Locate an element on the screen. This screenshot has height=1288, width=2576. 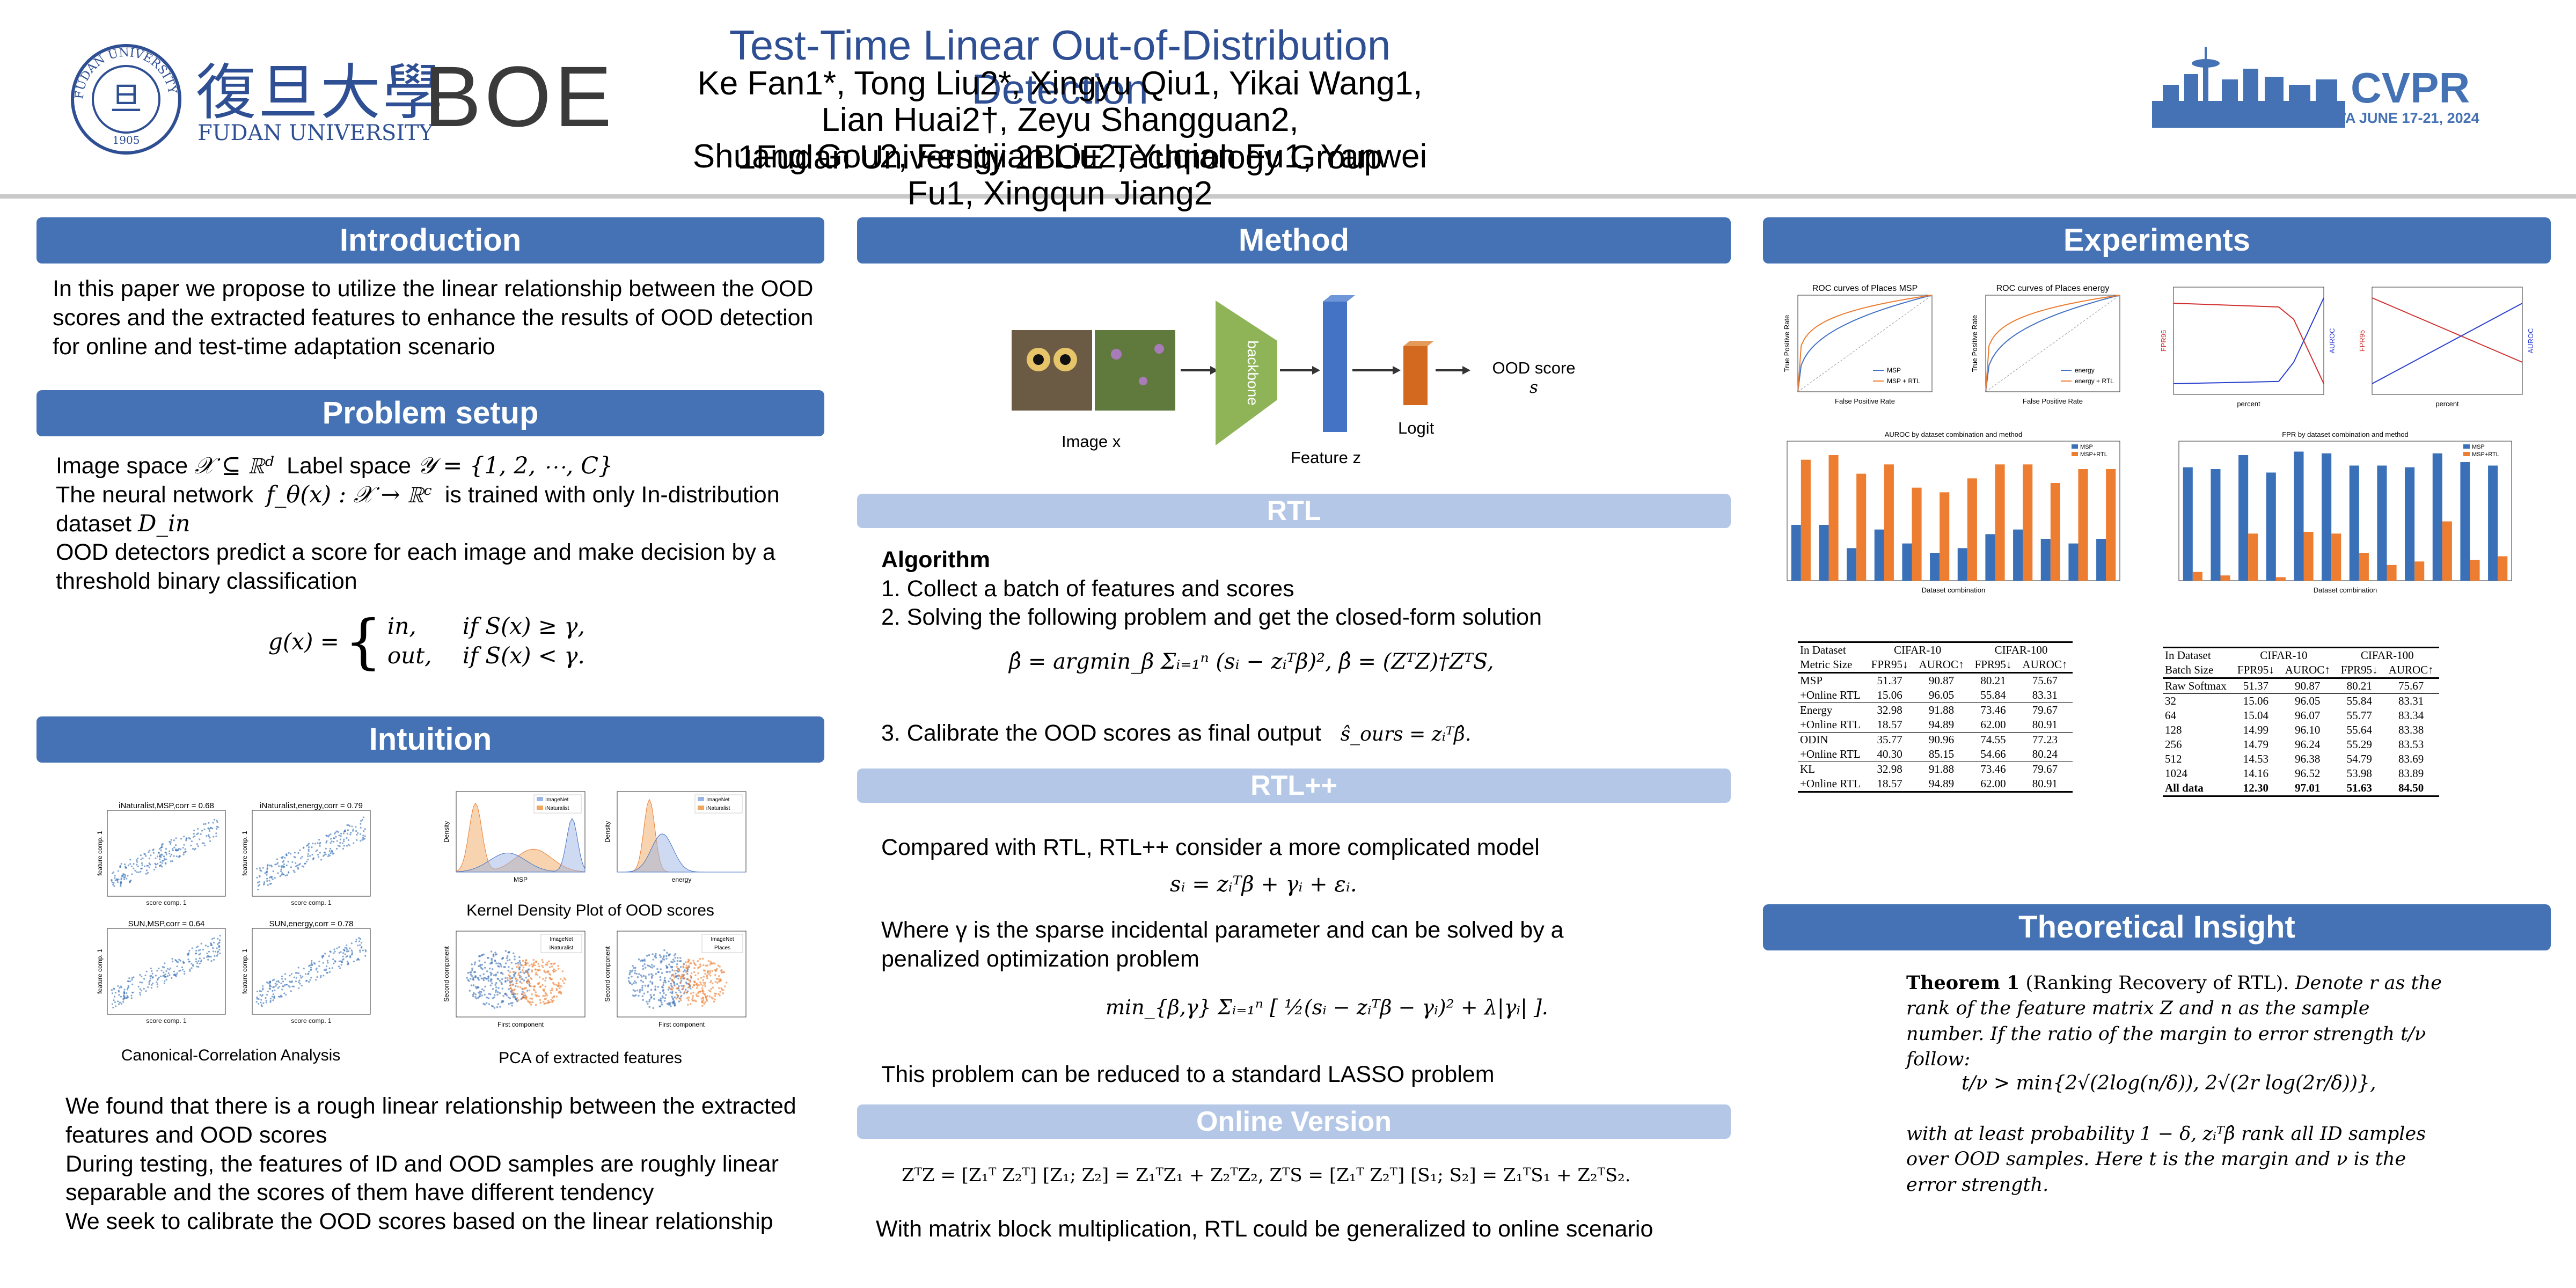
kde-legend-swatch is located at coordinates (540, 808).